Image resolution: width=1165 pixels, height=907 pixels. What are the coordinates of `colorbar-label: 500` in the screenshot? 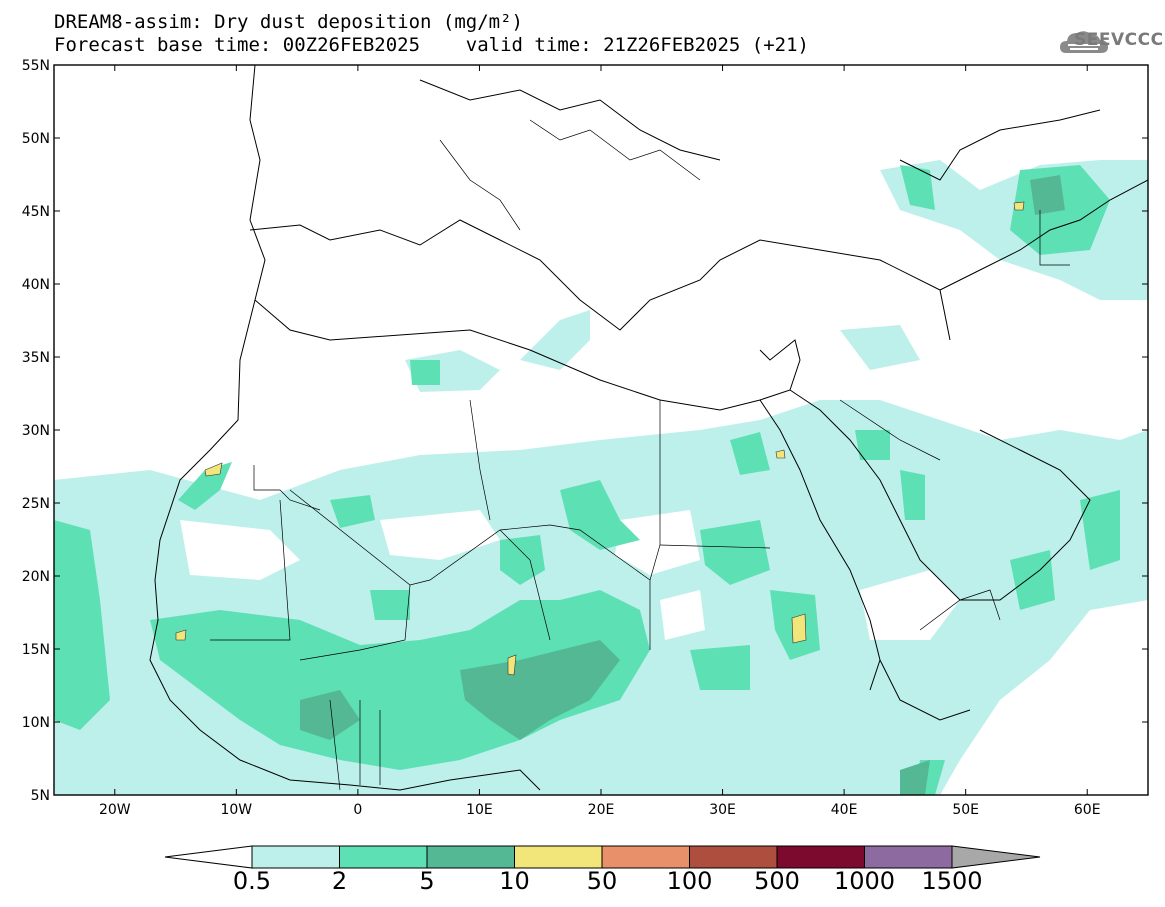 It's located at (777, 881).